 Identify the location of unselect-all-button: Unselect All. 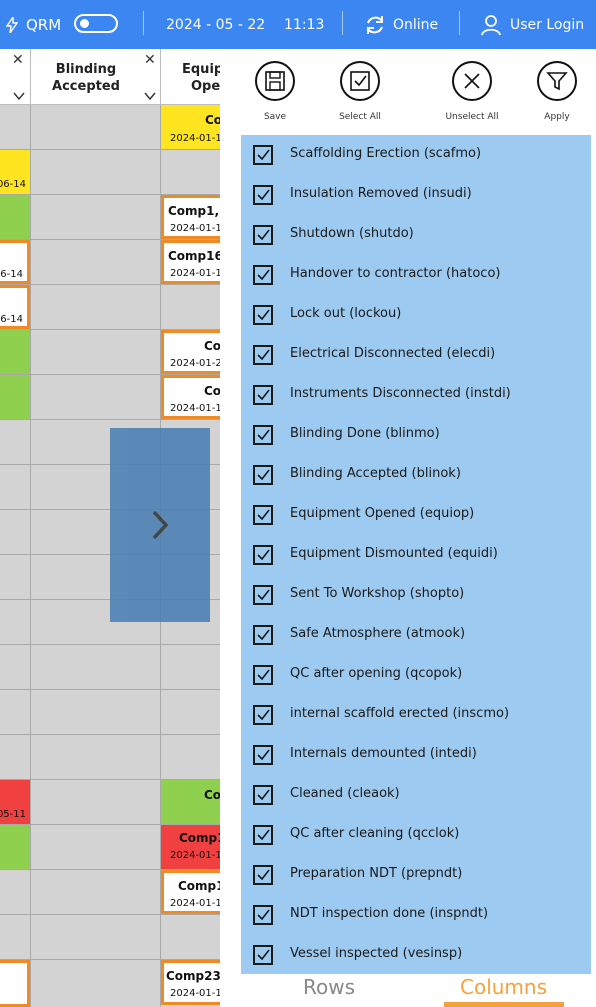
(472, 91).